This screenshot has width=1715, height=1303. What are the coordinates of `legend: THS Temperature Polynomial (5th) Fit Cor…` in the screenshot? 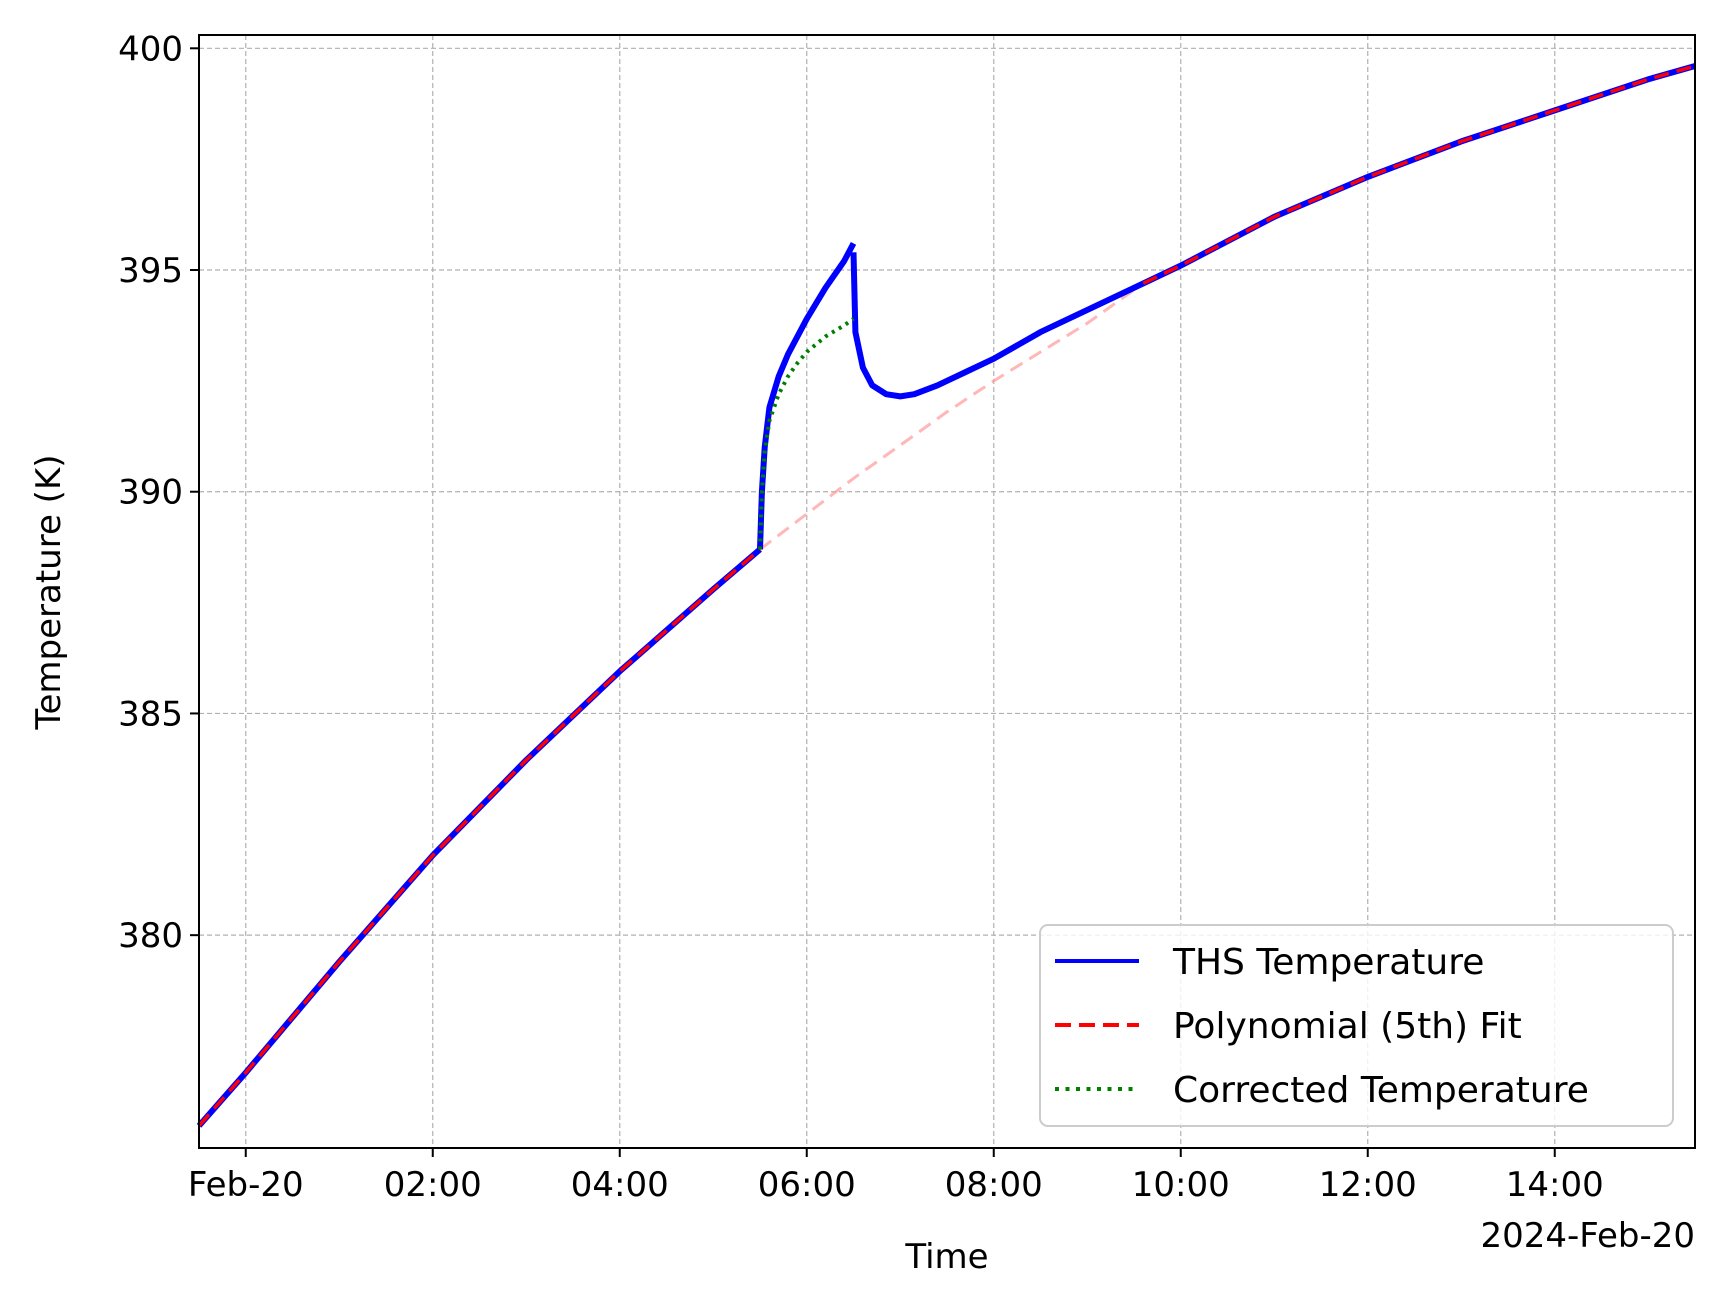 It's located at (1356, 1025).